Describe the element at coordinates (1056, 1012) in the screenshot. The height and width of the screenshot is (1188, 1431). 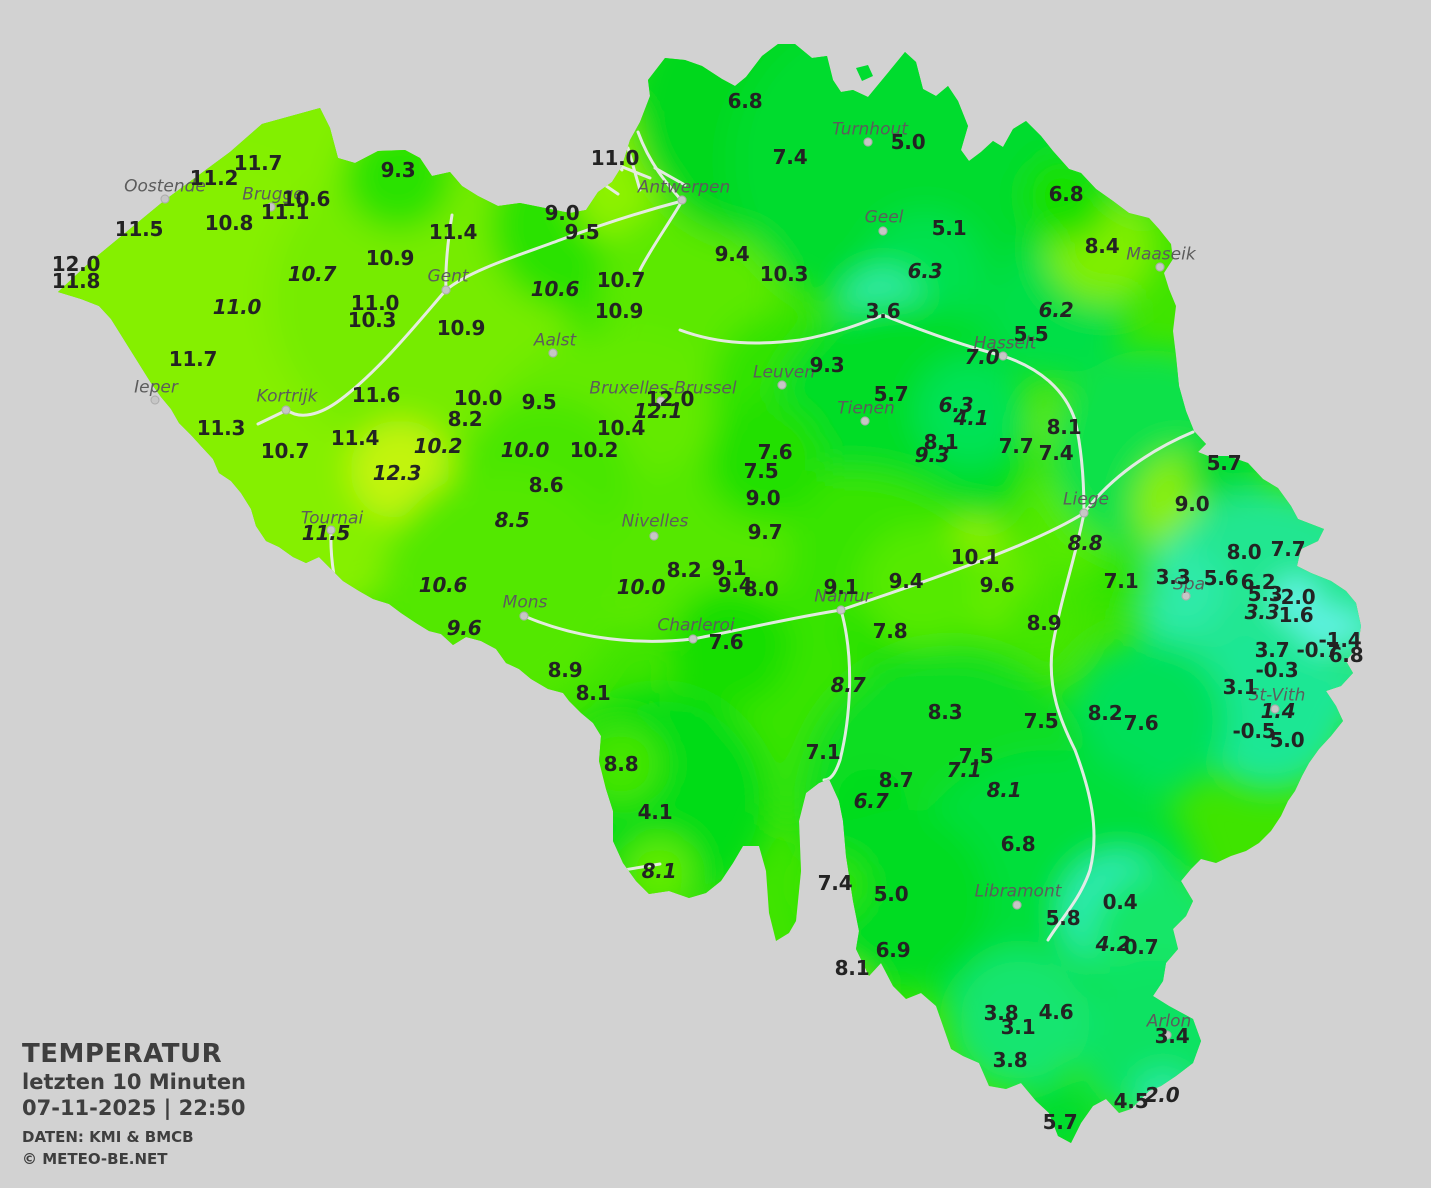
I see `temperature-label: 4.6` at that location.